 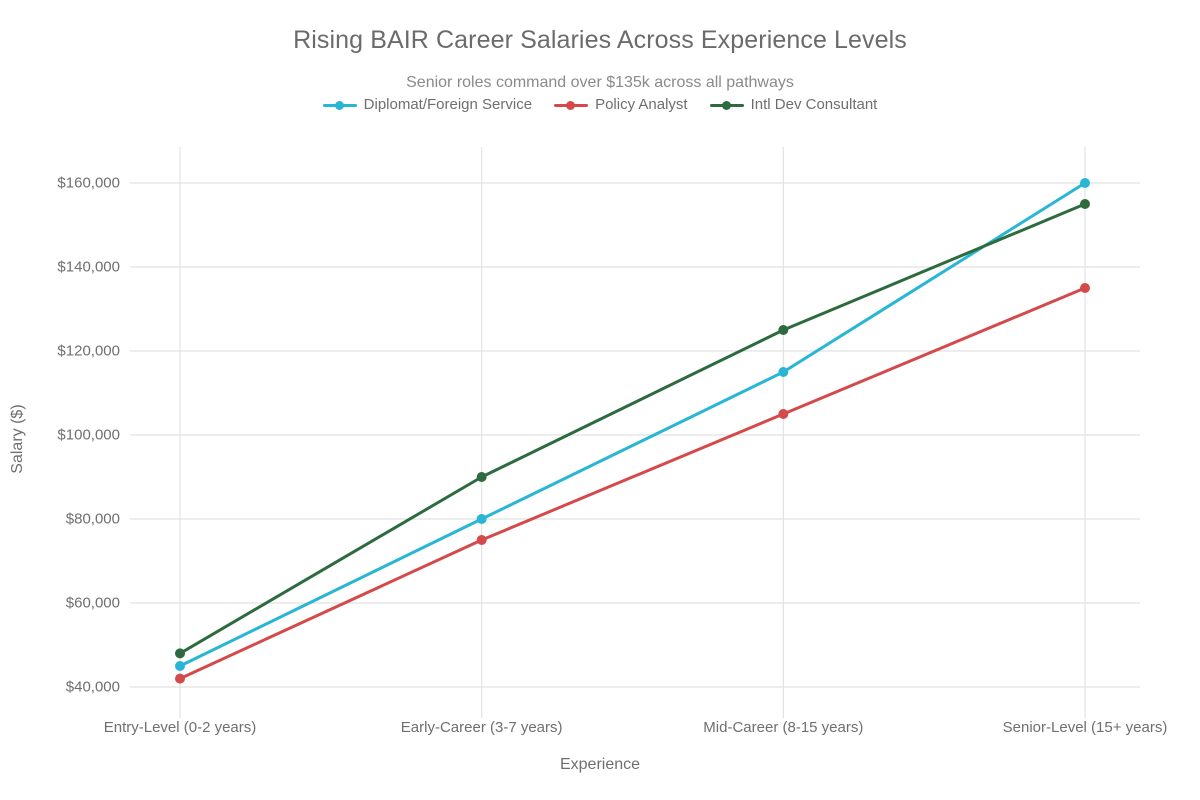 I want to click on y-tick-label: $120,000, so click(x=88, y=351).